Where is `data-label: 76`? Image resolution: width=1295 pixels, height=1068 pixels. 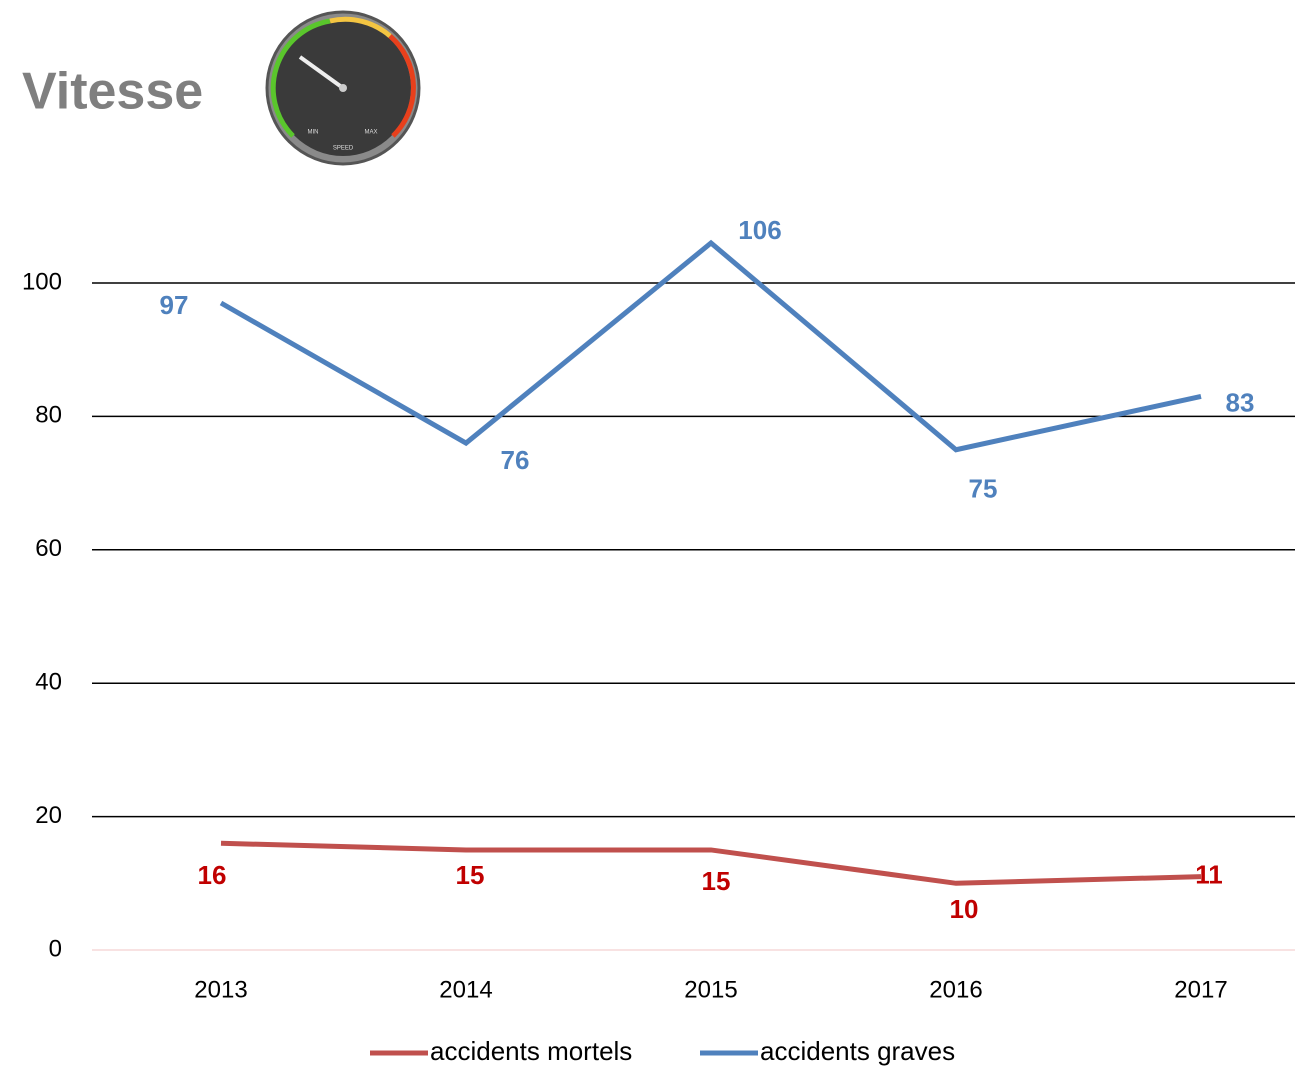 data-label: 76 is located at coordinates (515, 460).